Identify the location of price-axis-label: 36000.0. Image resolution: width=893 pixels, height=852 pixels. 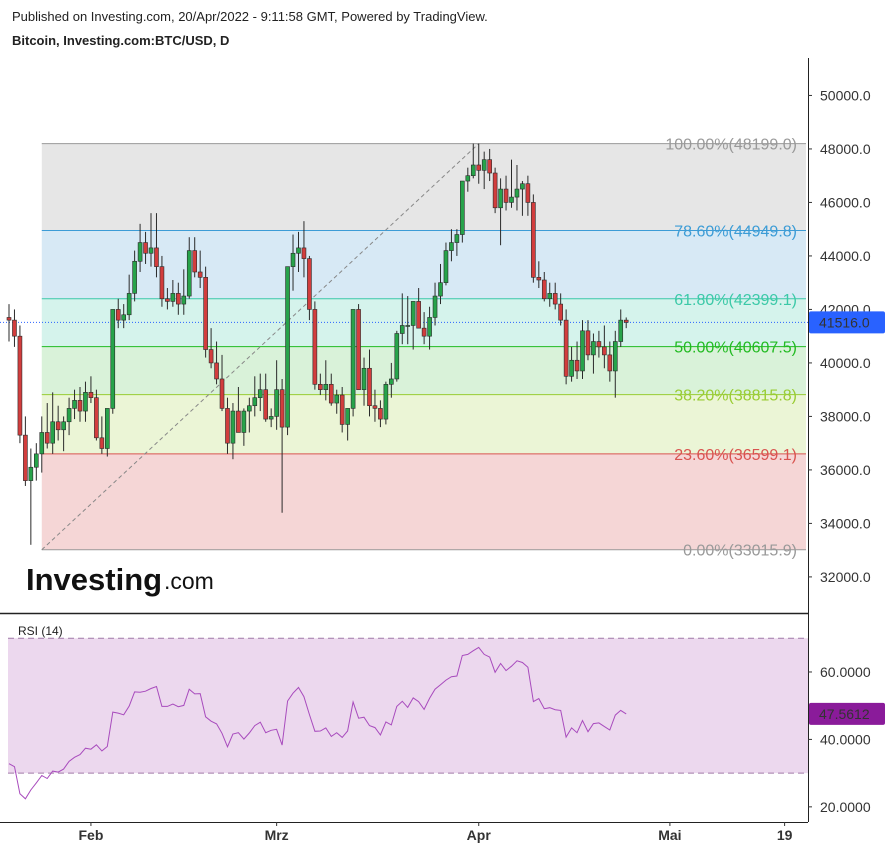
(845, 470).